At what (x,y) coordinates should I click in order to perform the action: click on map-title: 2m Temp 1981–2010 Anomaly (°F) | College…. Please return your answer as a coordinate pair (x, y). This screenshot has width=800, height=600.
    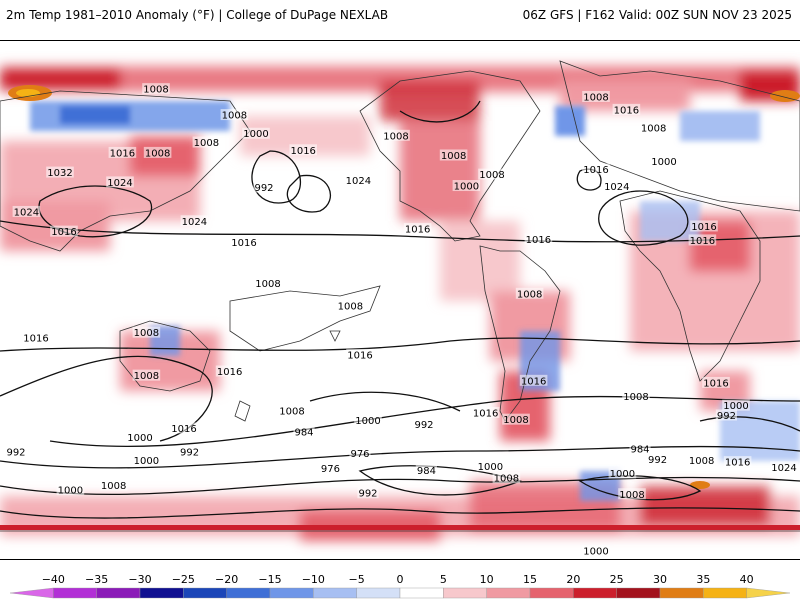
    Looking at the image, I should click on (197, 15).